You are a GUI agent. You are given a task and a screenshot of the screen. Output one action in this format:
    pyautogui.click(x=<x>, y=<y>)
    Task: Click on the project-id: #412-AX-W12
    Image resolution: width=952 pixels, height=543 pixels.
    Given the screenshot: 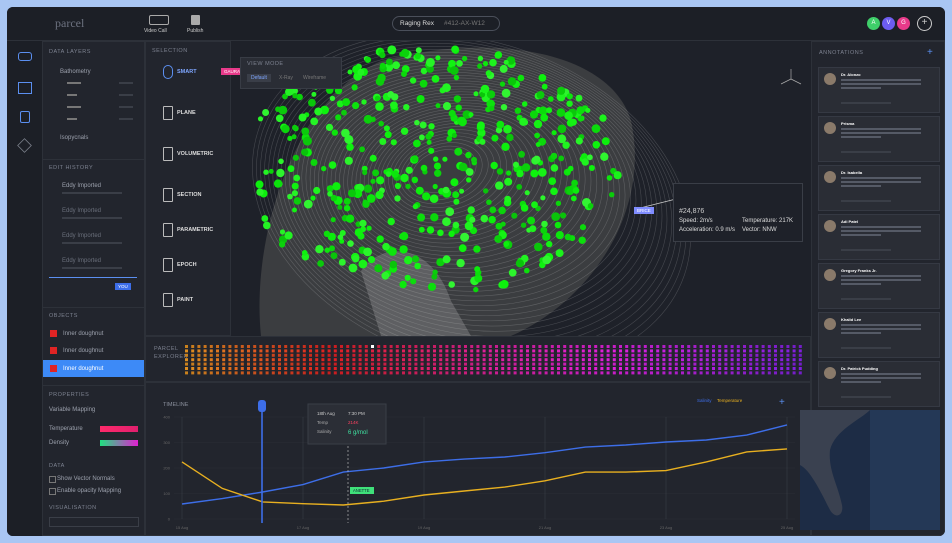 What is the action you would take?
    pyautogui.click(x=464, y=23)
    